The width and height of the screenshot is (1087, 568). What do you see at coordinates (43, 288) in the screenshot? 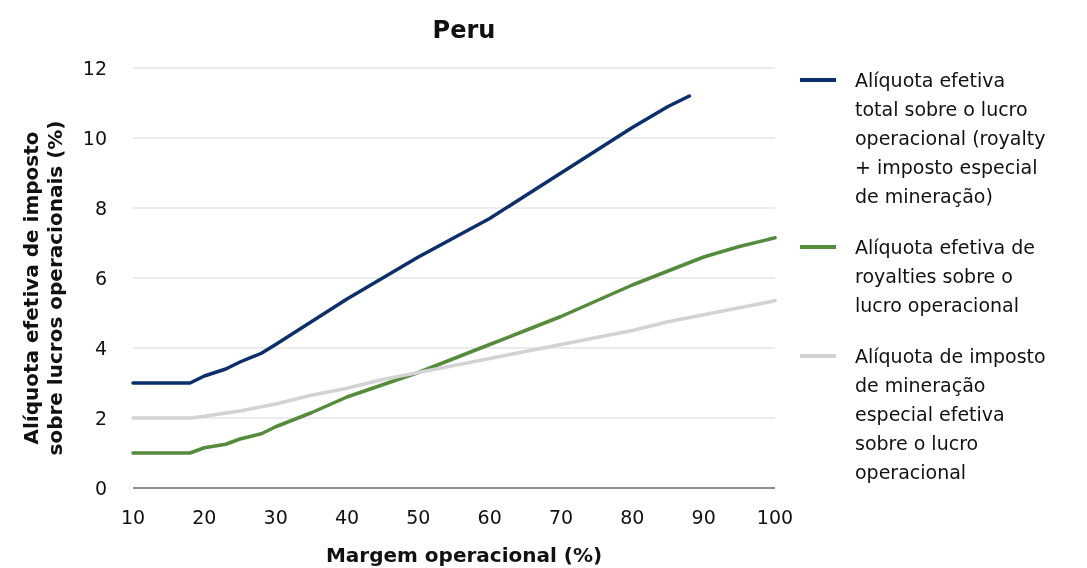
I see `y-axis-title: Alíquota efetiva de imposto sobre lucros operacionais (%)` at bounding box center [43, 288].